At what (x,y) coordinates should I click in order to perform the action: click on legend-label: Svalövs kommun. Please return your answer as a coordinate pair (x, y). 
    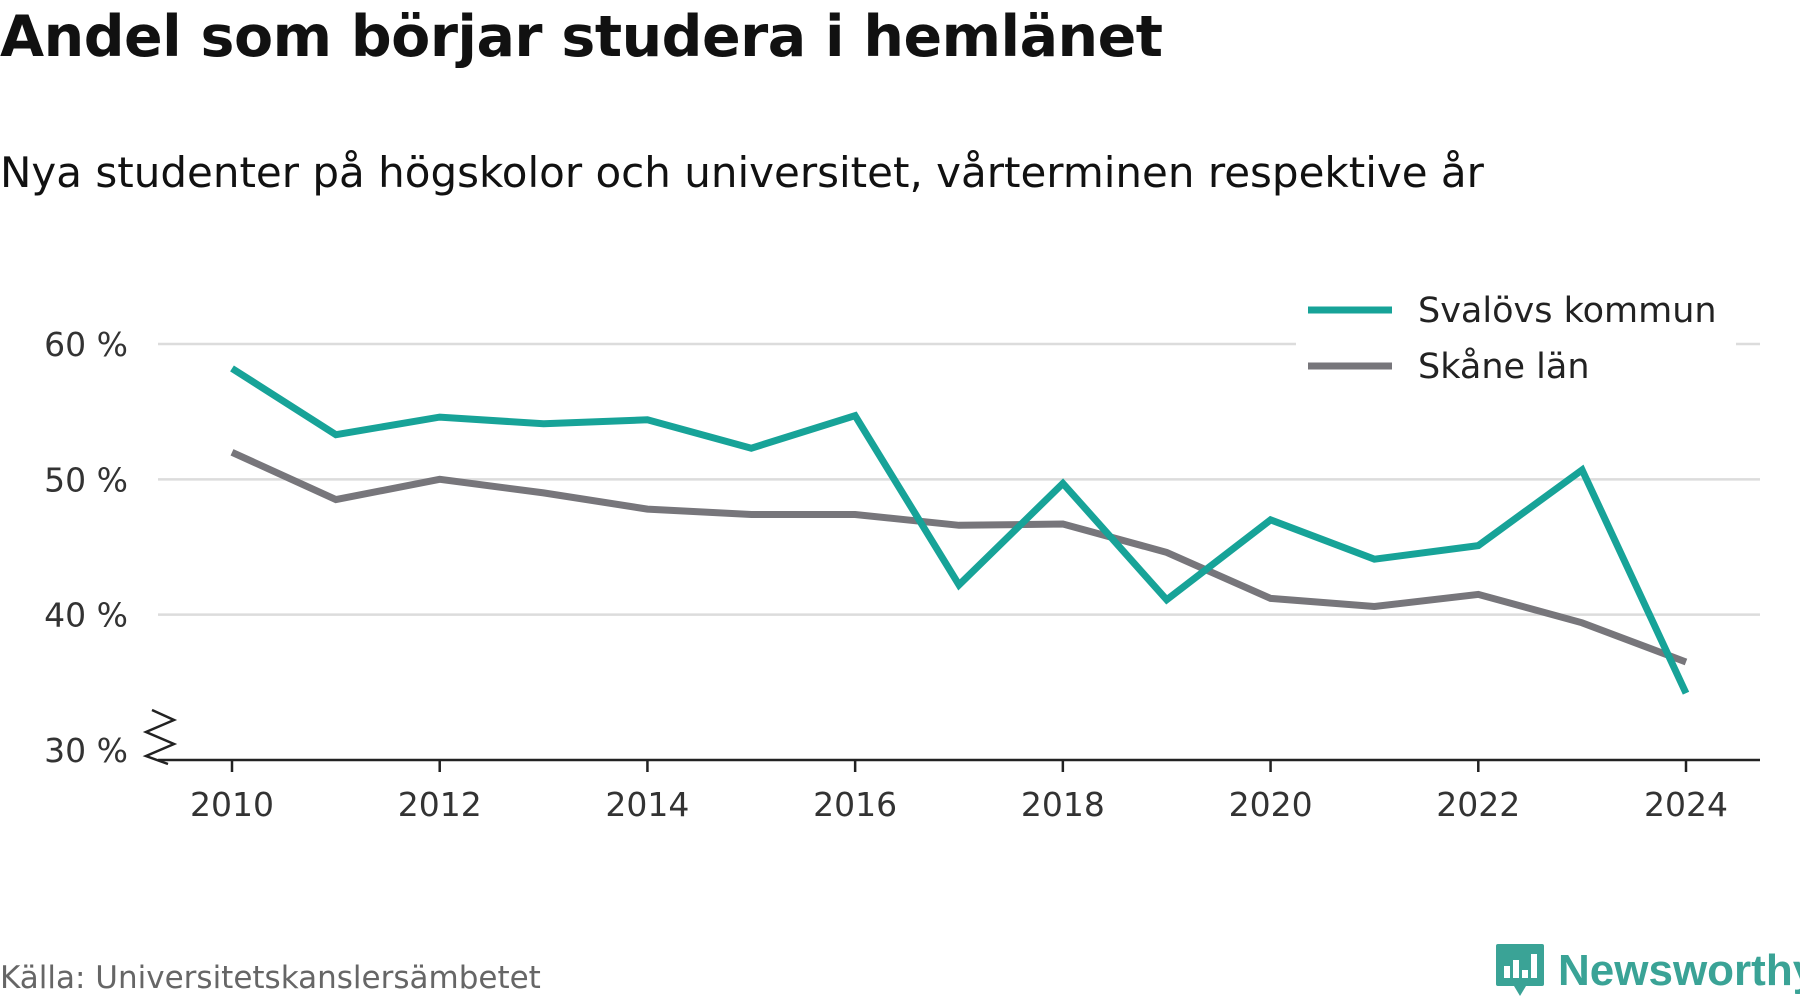
    Looking at the image, I should click on (1567, 311).